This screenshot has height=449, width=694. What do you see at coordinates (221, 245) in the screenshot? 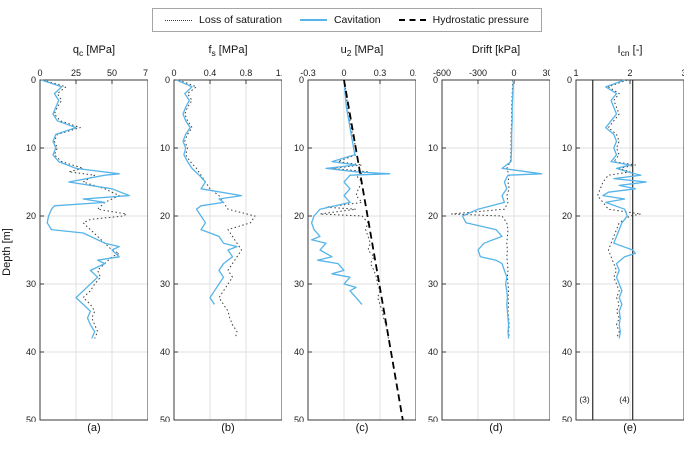
I see `panel-b-plot: 0 0.4 0.8 1.2 0 10 20 30 40 50` at bounding box center [221, 245].